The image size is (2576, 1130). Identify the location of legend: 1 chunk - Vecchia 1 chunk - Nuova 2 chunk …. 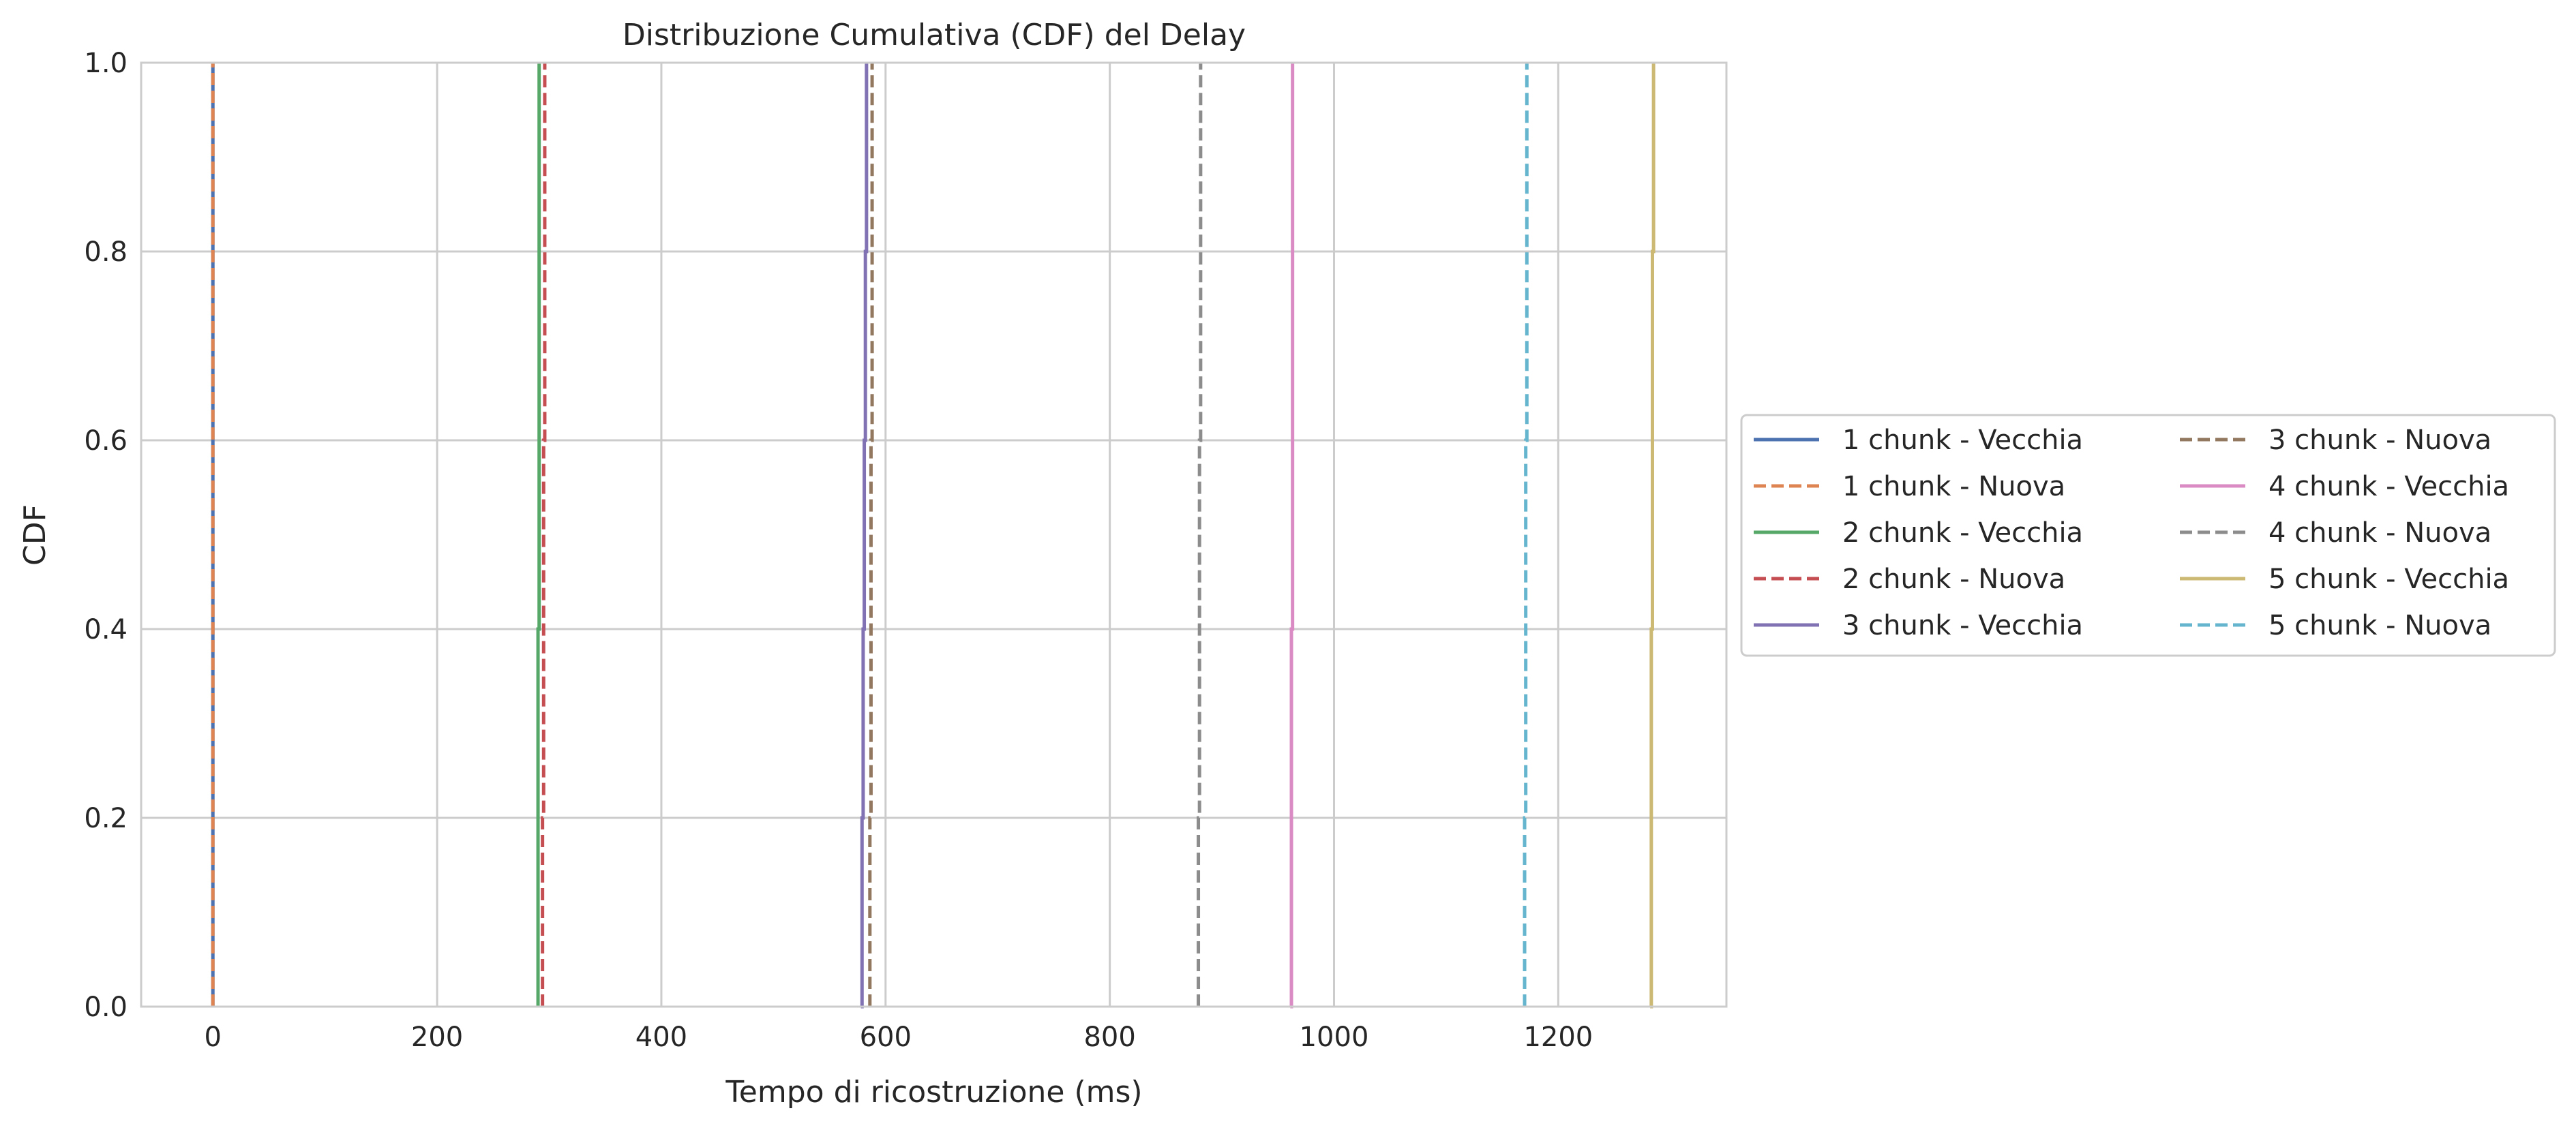
(2148, 535).